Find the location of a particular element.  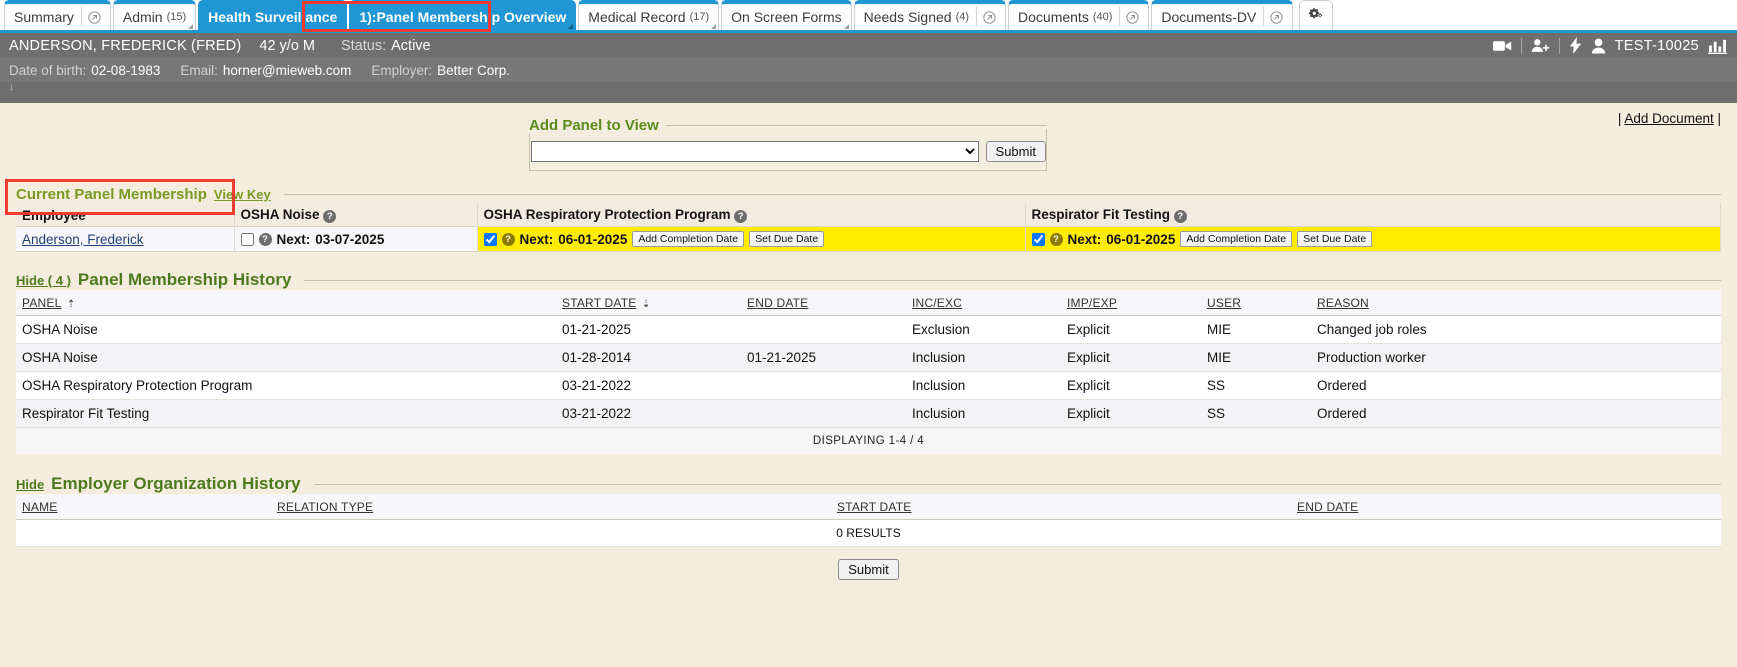

results-count: DISPLAYING 1-4 / 4 is located at coordinates (868, 441).